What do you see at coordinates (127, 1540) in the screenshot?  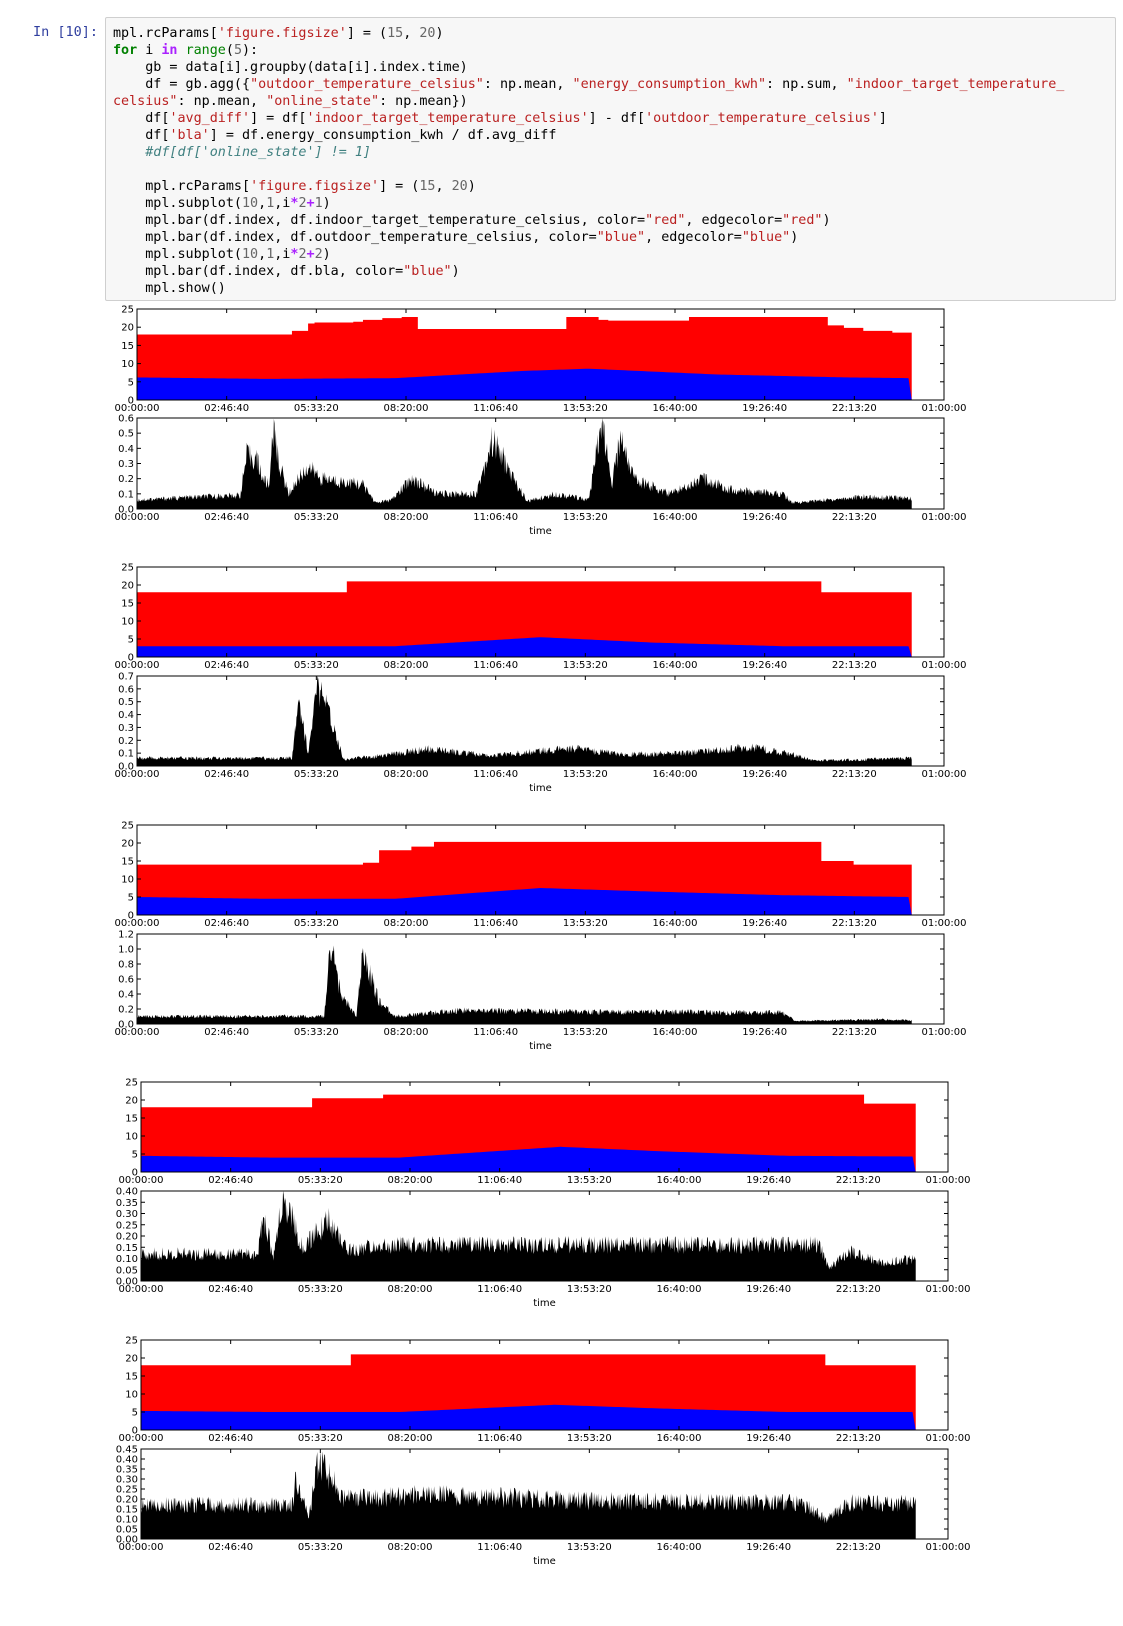 I see `y-tick-label: 0.00` at bounding box center [127, 1540].